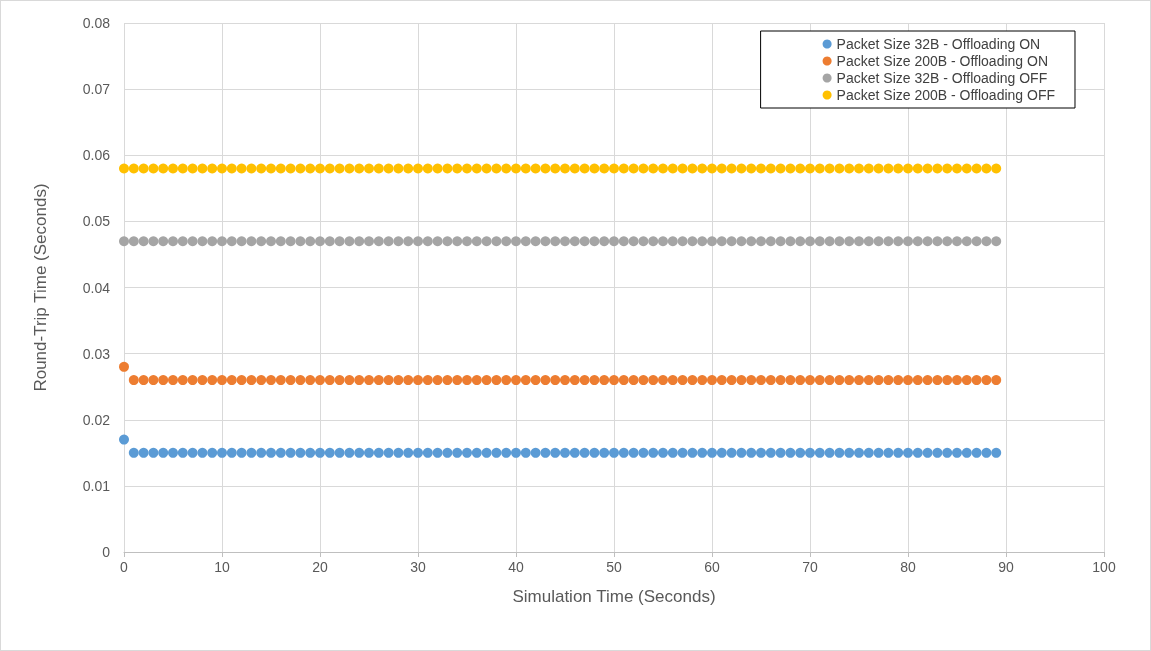 Image resolution: width=1151 pixels, height=651 pixels. Describe the element at coordinates (40, 287) in the screenshot. I see `y-axis-title: Round-Trip Time (Seconds)` at that location.